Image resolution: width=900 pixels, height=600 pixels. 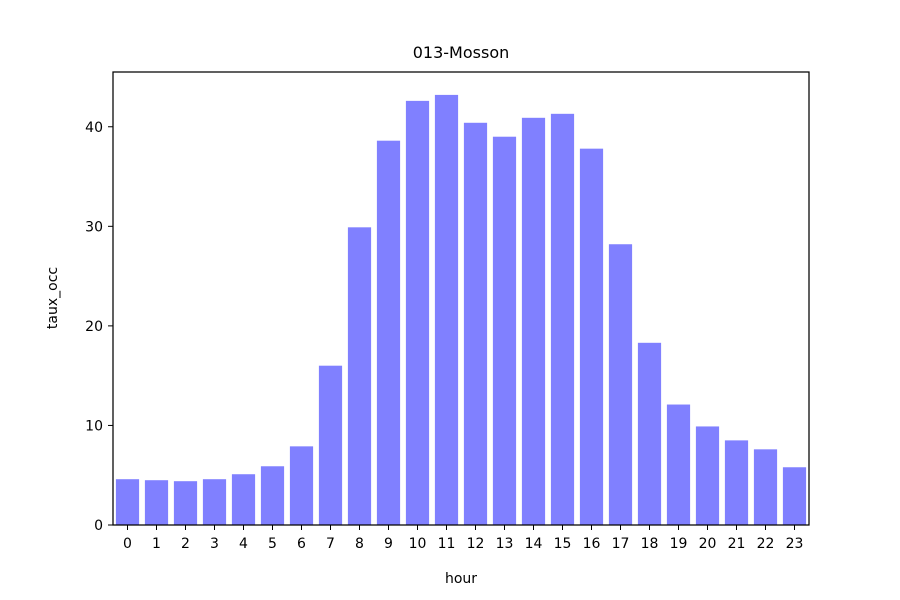 I want to click on x-tick-label: 20, so click(x=708, y=544).